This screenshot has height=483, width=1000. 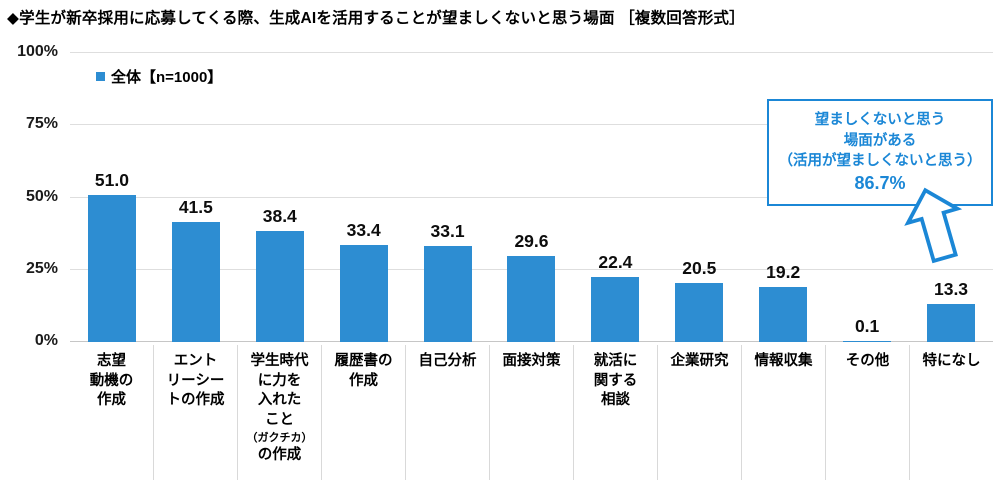 I want to click on x-category-line: エント, so click(x=195, y=361).